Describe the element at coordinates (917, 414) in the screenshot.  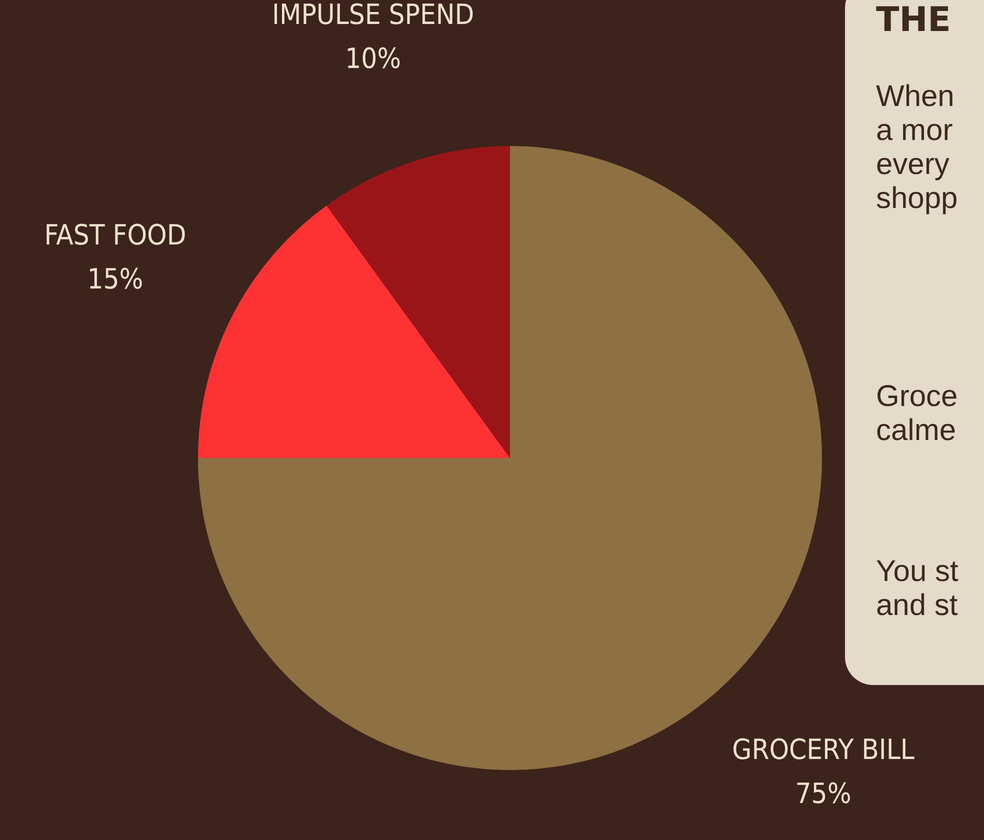
I see `text: Groce calme` at that location.